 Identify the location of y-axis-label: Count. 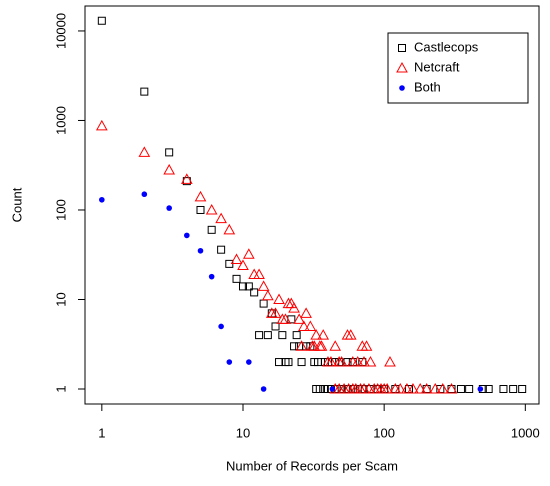
(16, 204).